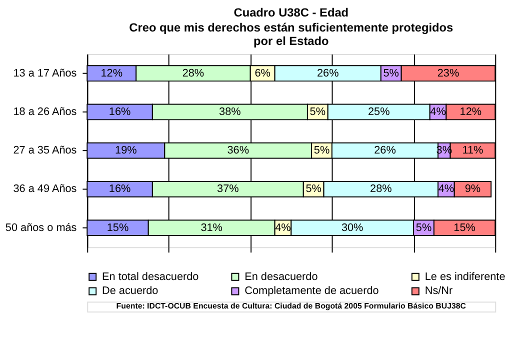 The image size is (511, 341). Describe the element at coordinates (291, 12) in the screenshot. I see `chart-title: Cuadro U38C - Edad` at that location.